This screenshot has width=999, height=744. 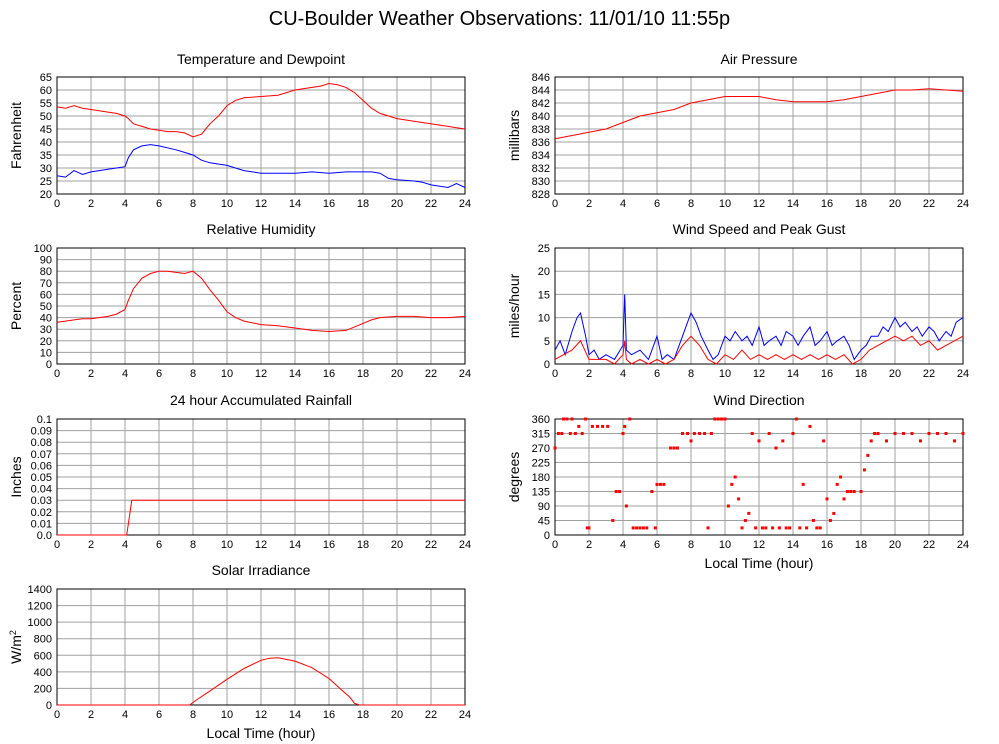 I want to click on solar-ylabel-superscript: 2, so click(x=13, y=632).